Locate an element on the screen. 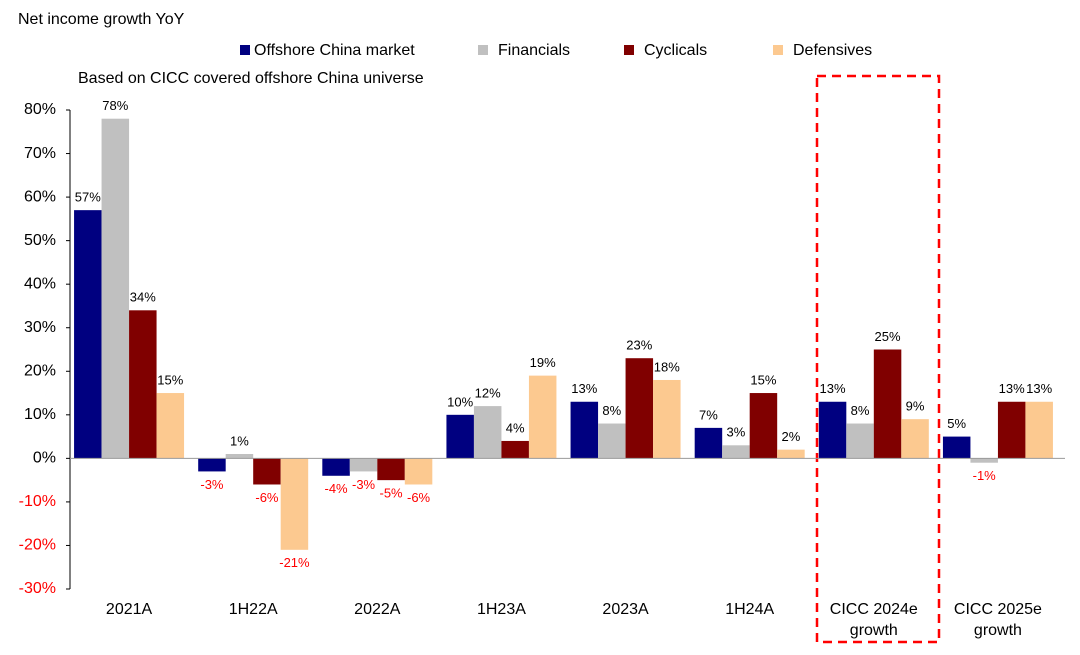 The height and width of the screenshot is (655, 1080). value-label: 7% is located at coordinates (708, 414).